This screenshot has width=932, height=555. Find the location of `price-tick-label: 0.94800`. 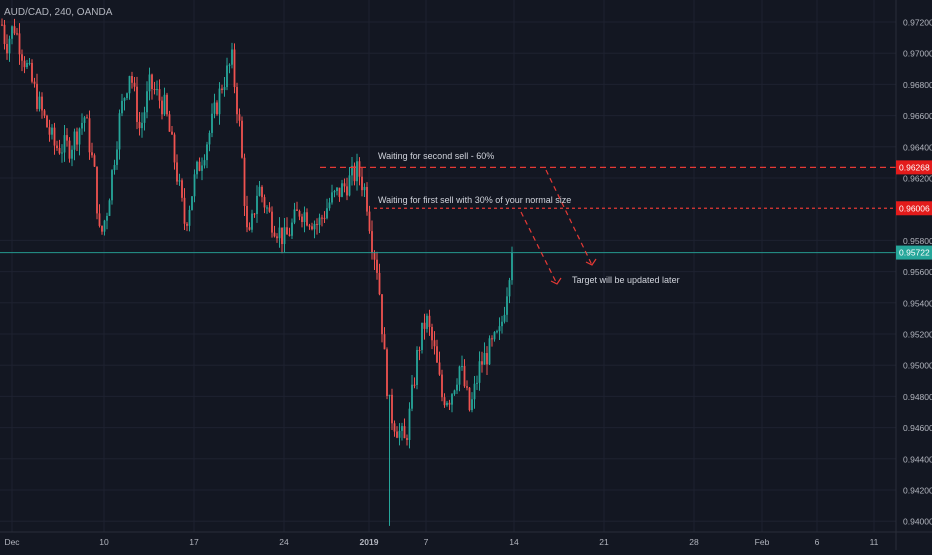

price-tick-label: 0.94800 is located at coordinates (917, 397).